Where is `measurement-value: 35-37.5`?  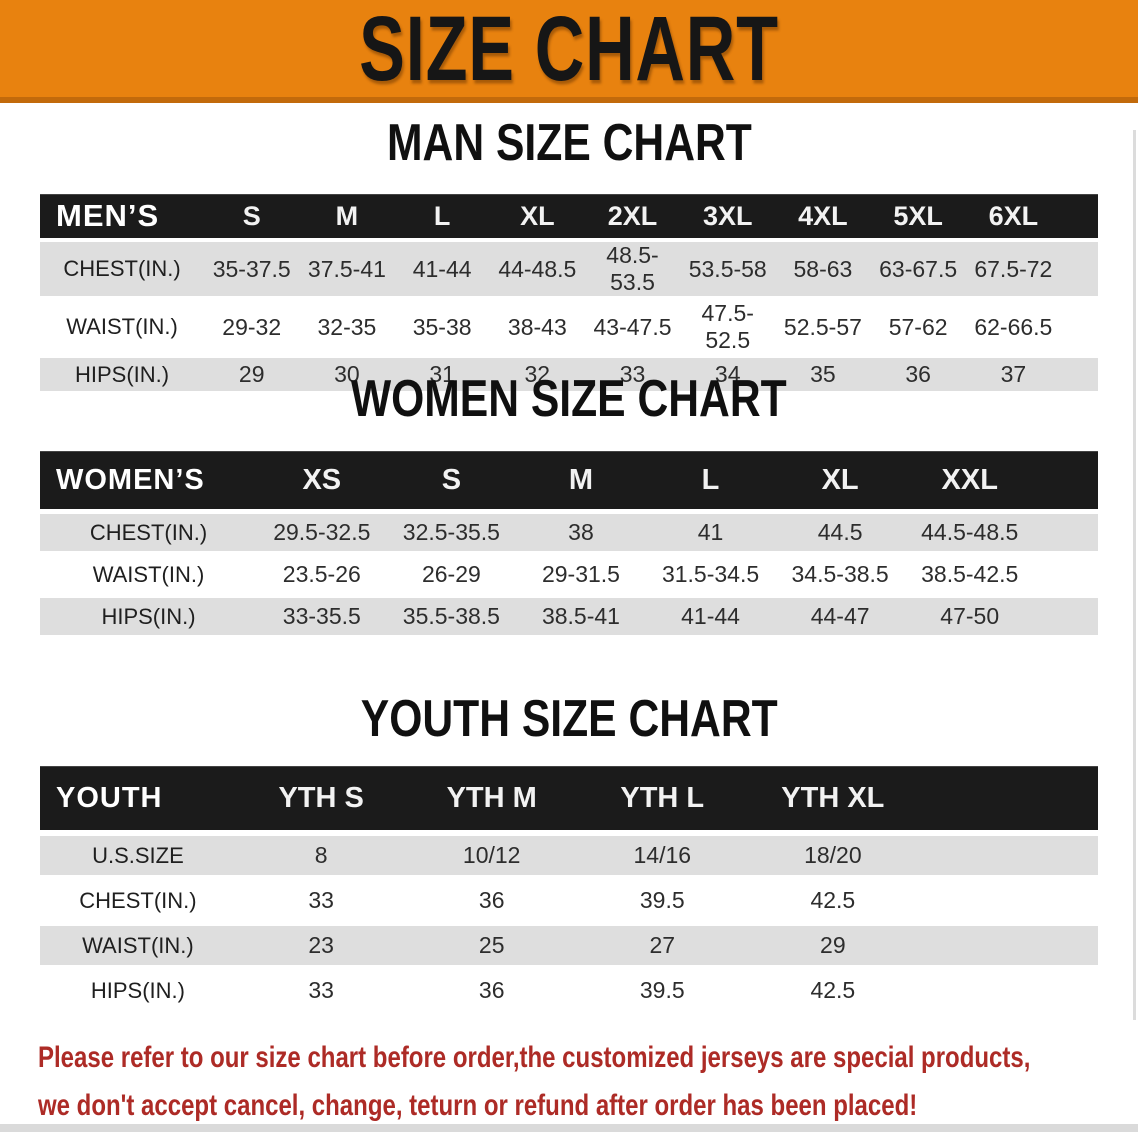 measurement-value: 35-37.5 is located at coordinates (252, 269).